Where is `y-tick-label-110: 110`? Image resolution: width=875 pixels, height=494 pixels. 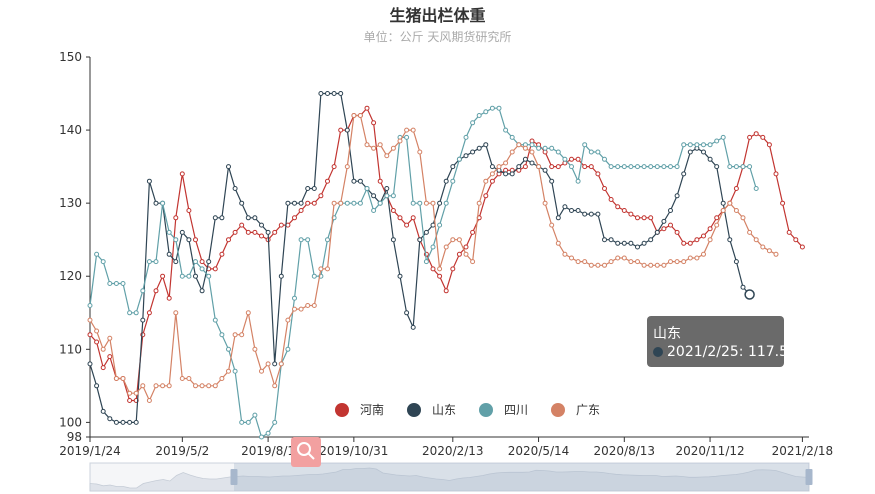 y-tick-label-110: 110 is located at coordinates (70, 349).